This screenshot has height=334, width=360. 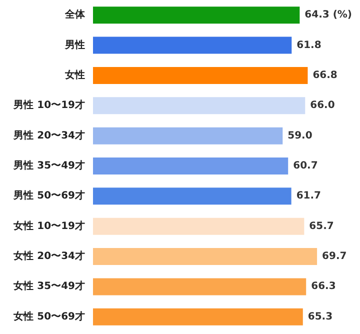 I want to click on y-tick-label: 男性 10〜19才, so click(x=48, y=105).